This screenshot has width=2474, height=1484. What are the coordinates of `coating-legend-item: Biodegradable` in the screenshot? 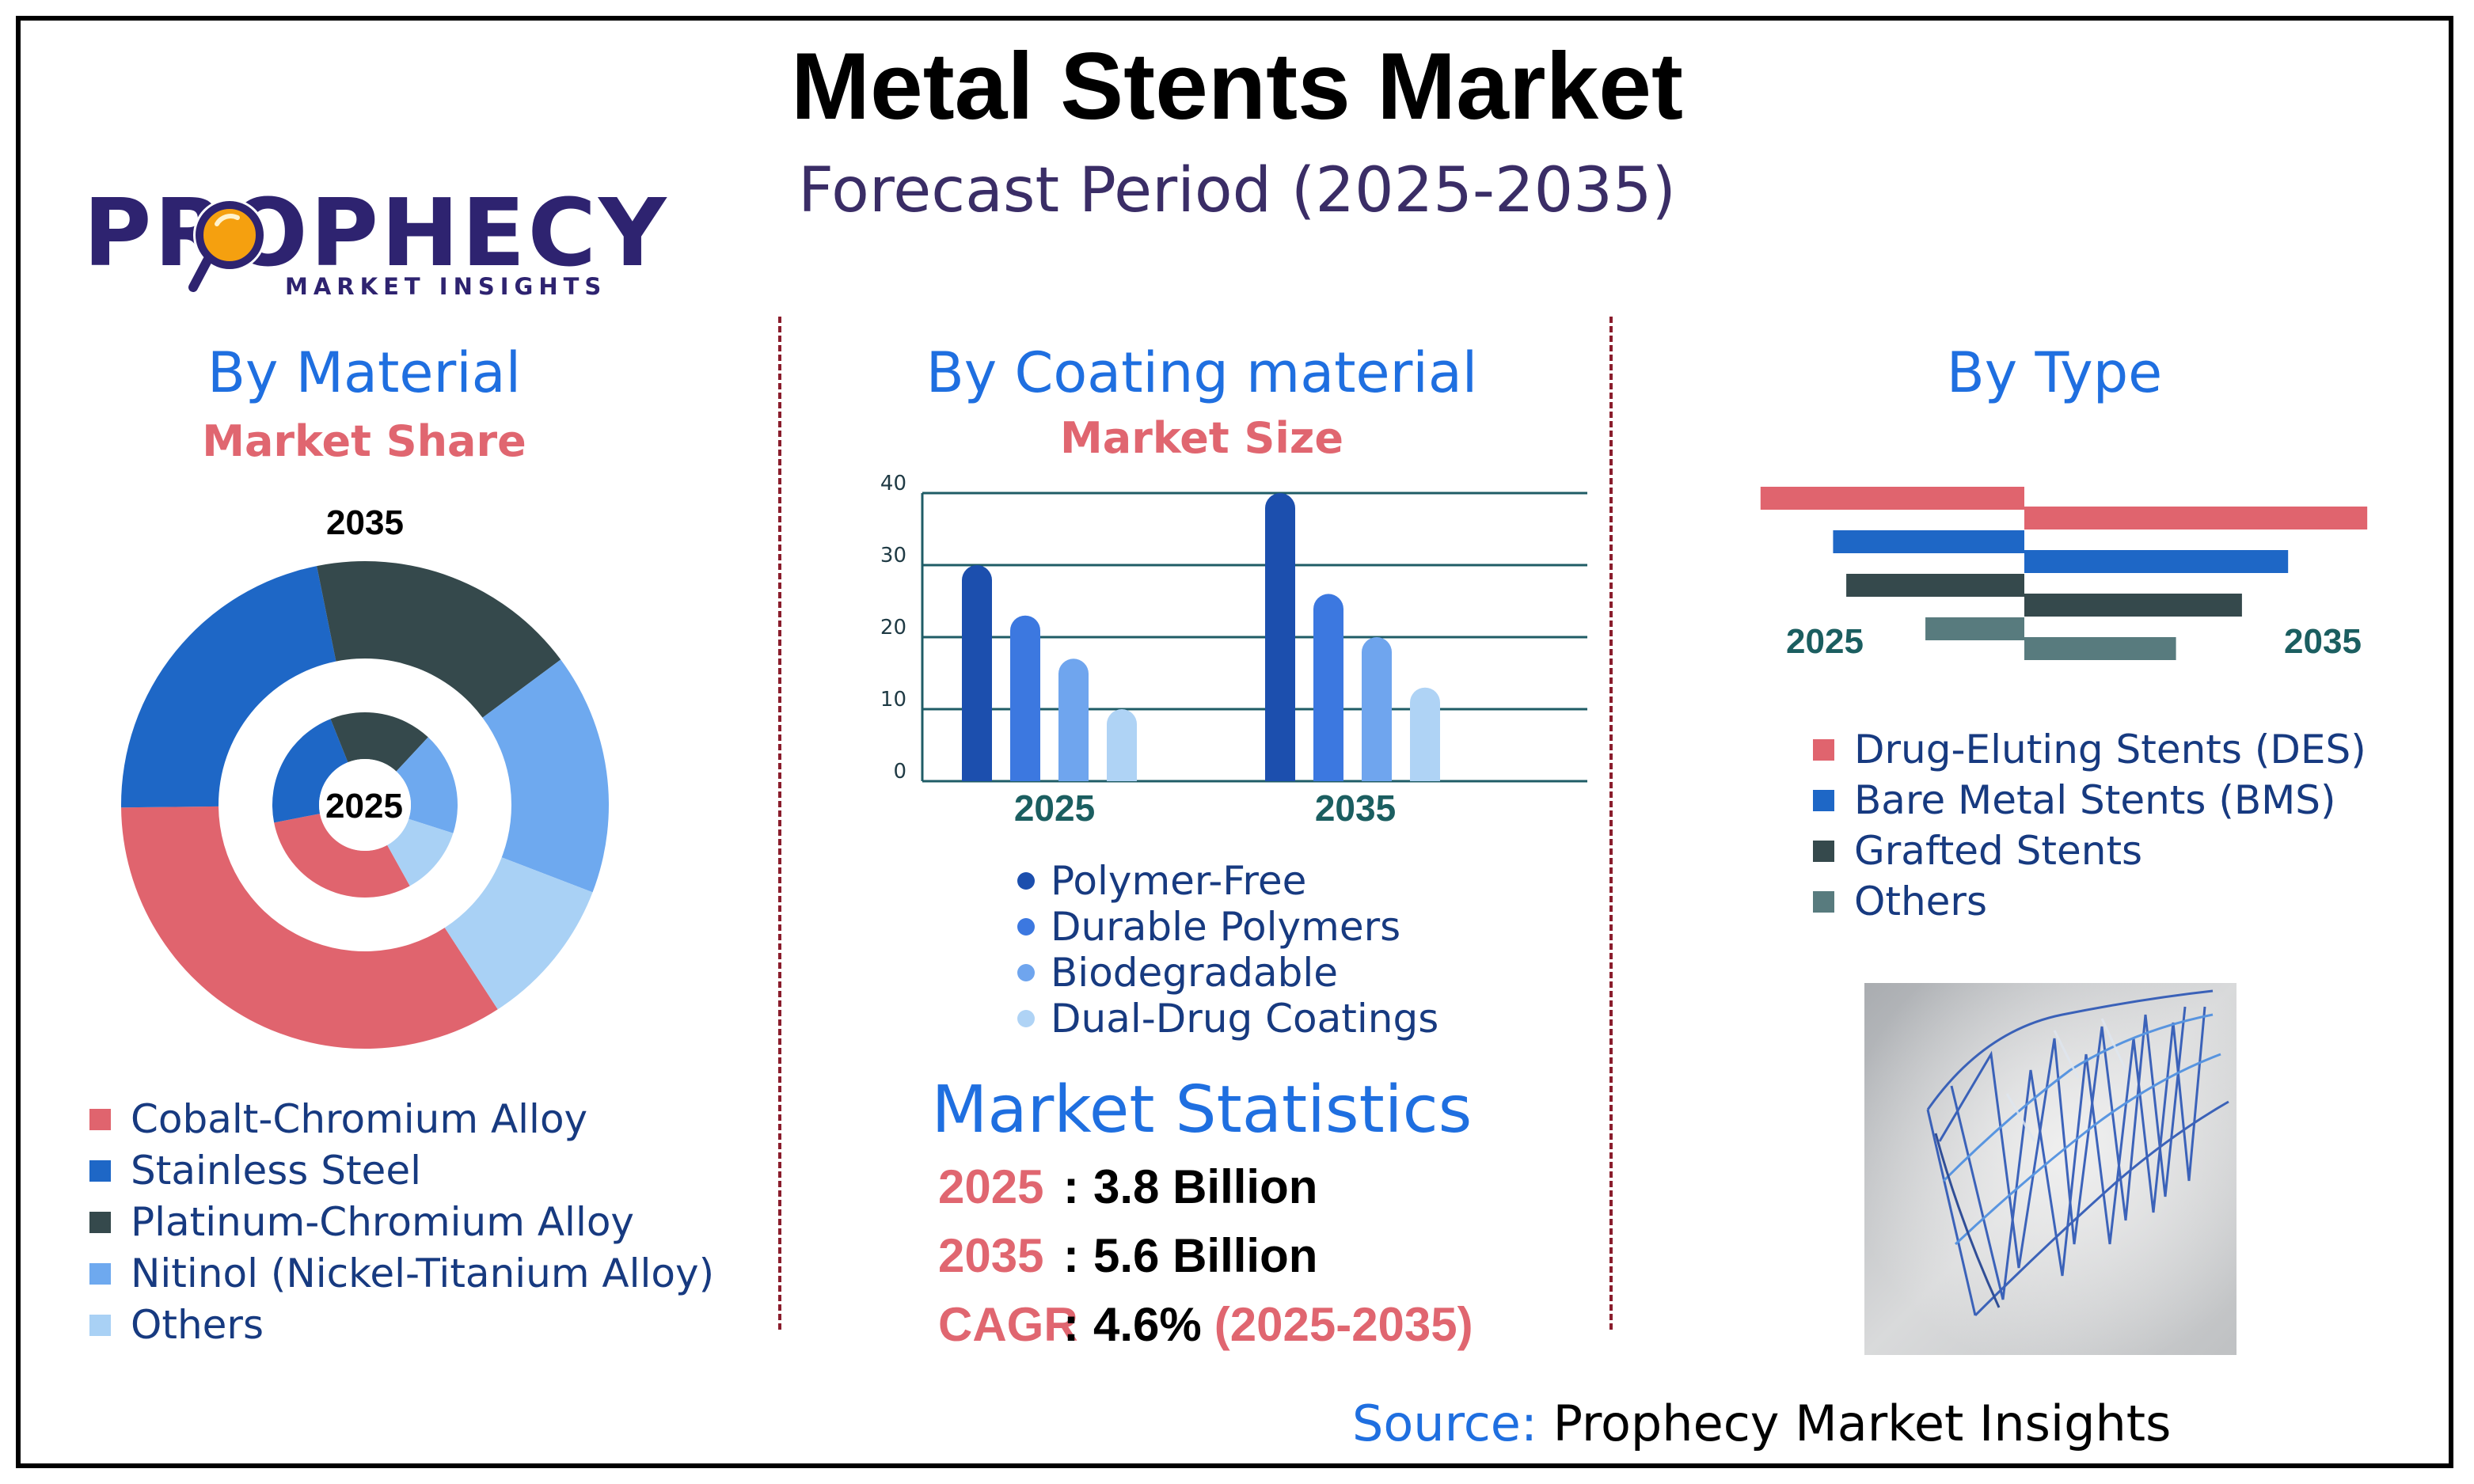 It's located at (1178, 973).